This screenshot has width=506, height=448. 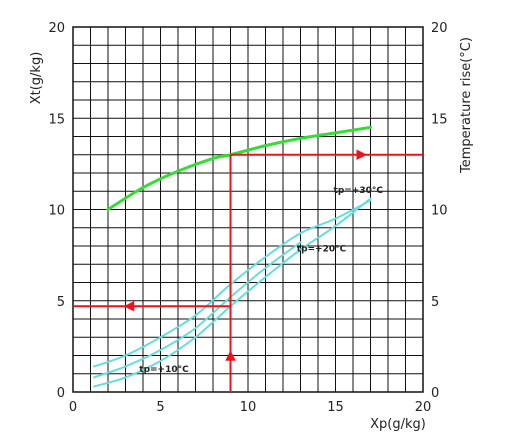 I want to click on x-tick-label: 15, so click(x=335, y=407).